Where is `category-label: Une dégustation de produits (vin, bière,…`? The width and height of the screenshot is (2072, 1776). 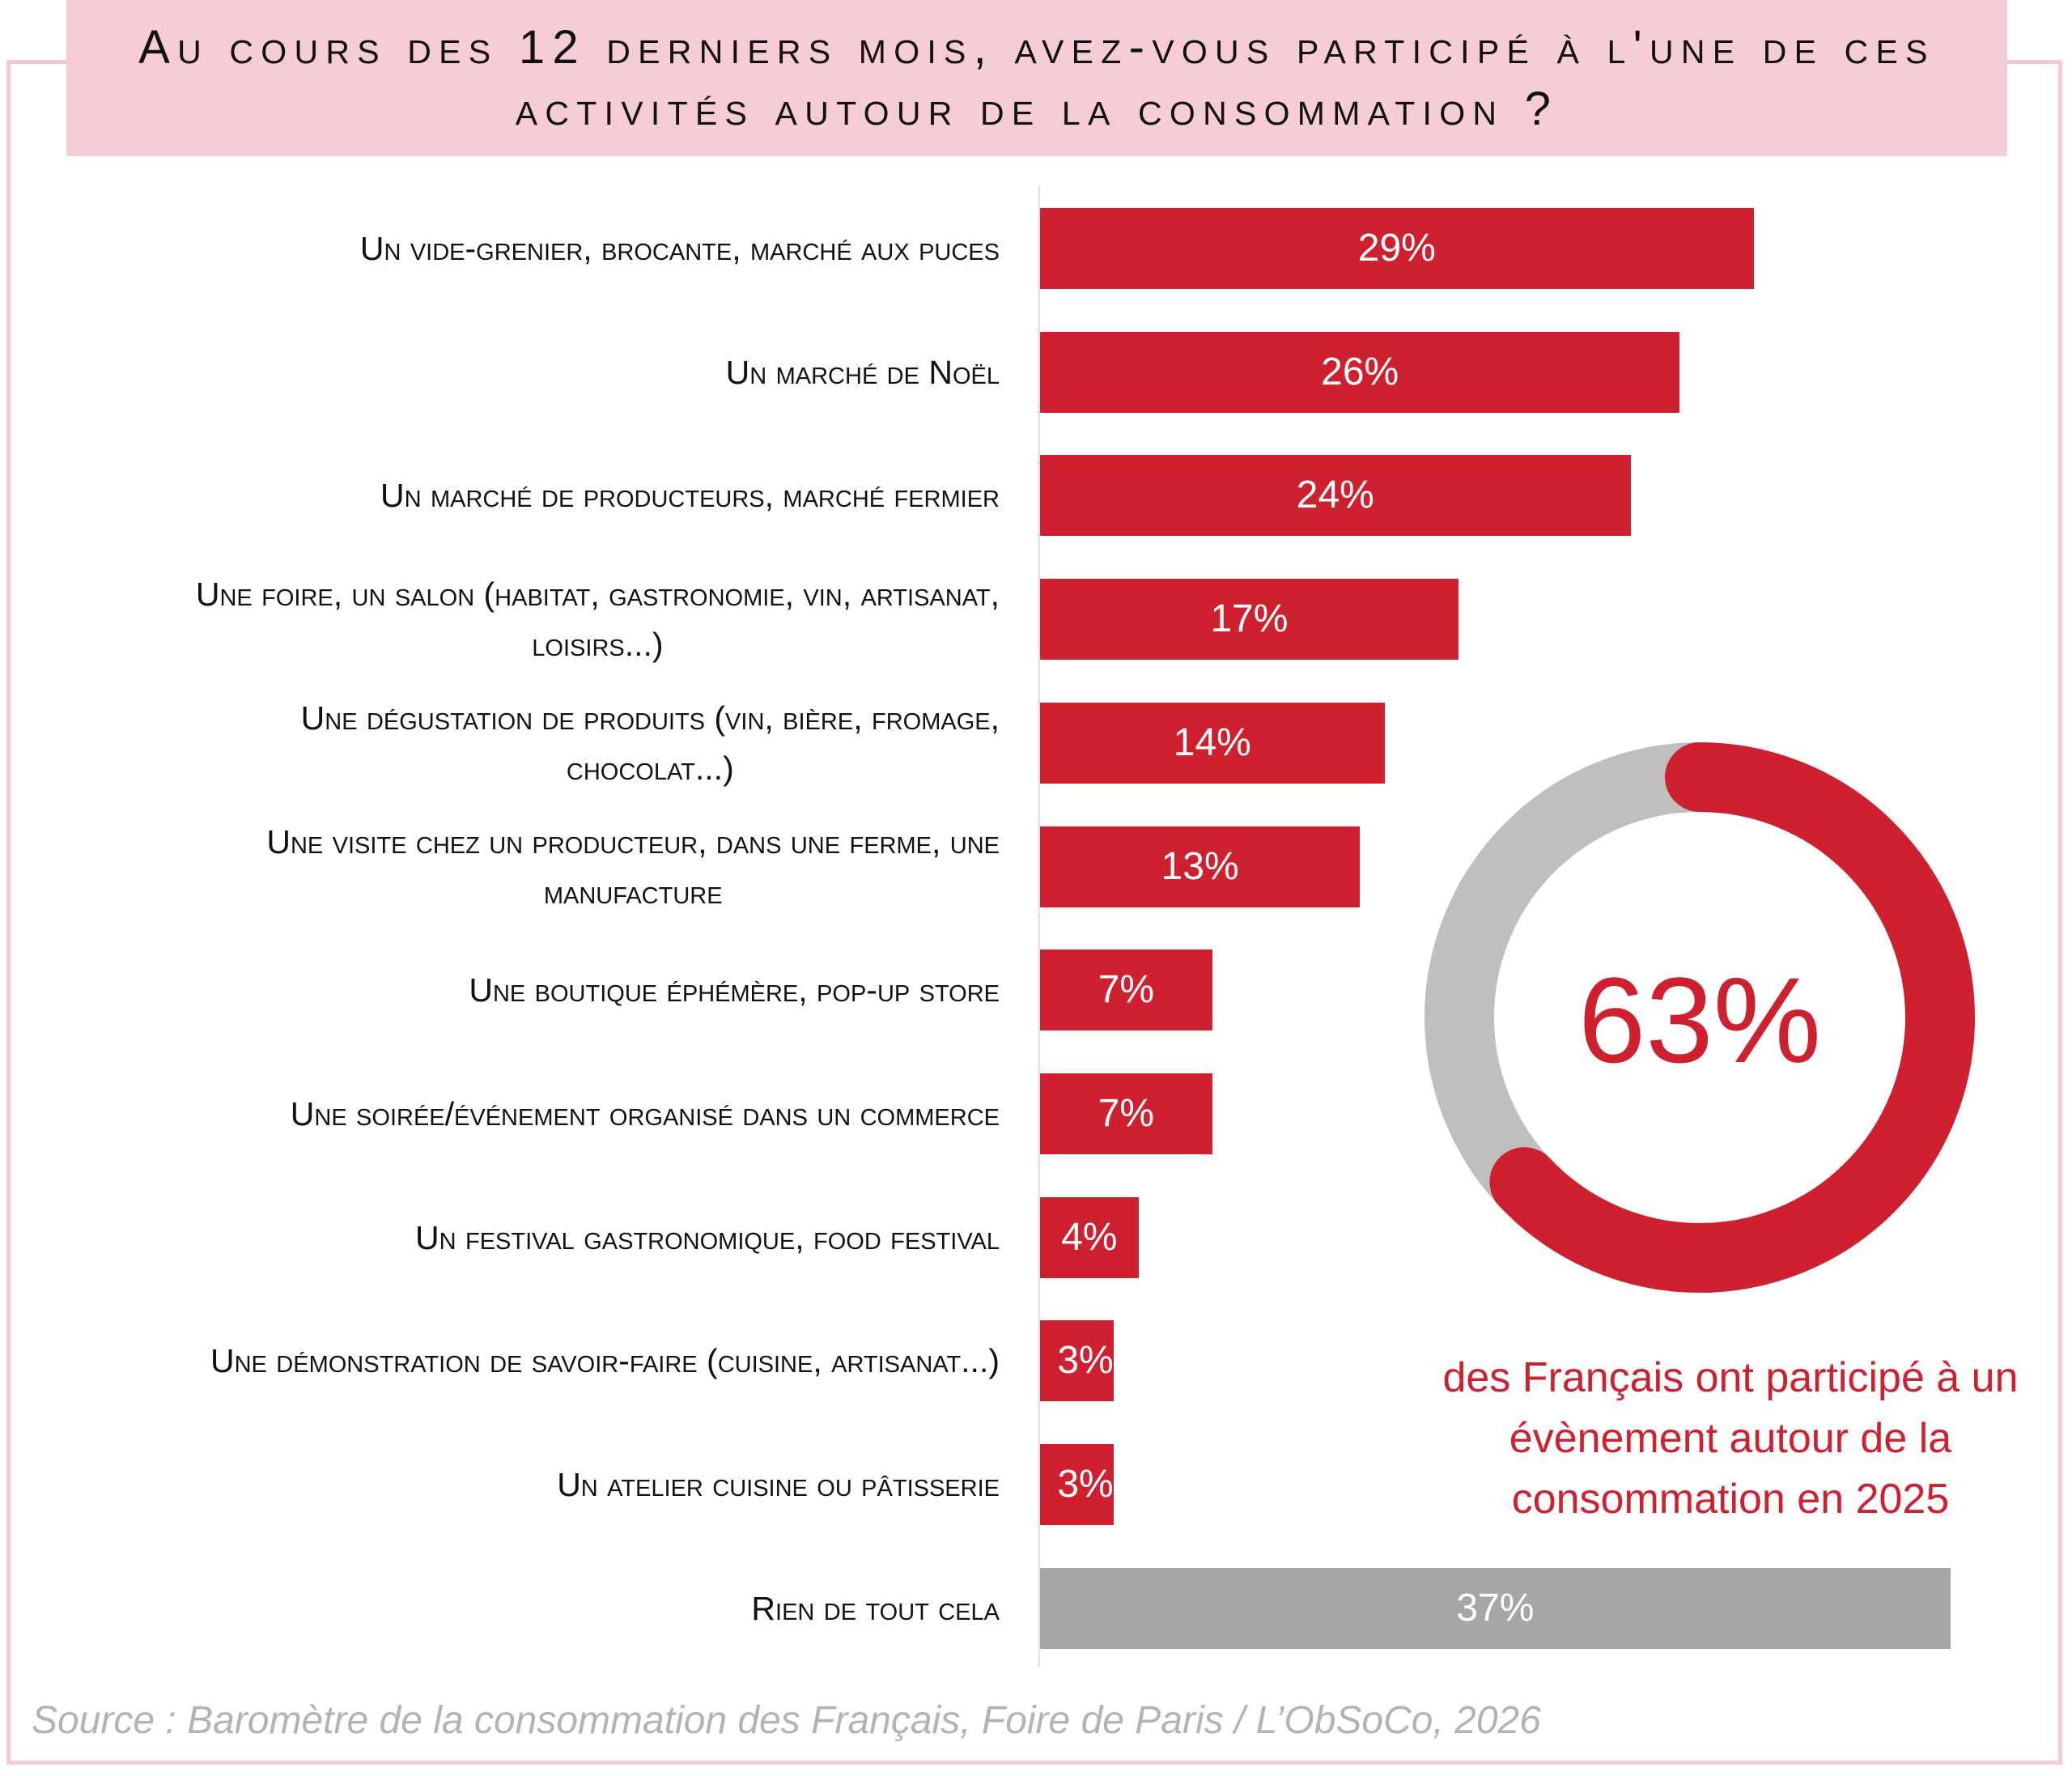
category-label: Une dégustation de produits (vin, bière,… is located at coordinates (514, 743).